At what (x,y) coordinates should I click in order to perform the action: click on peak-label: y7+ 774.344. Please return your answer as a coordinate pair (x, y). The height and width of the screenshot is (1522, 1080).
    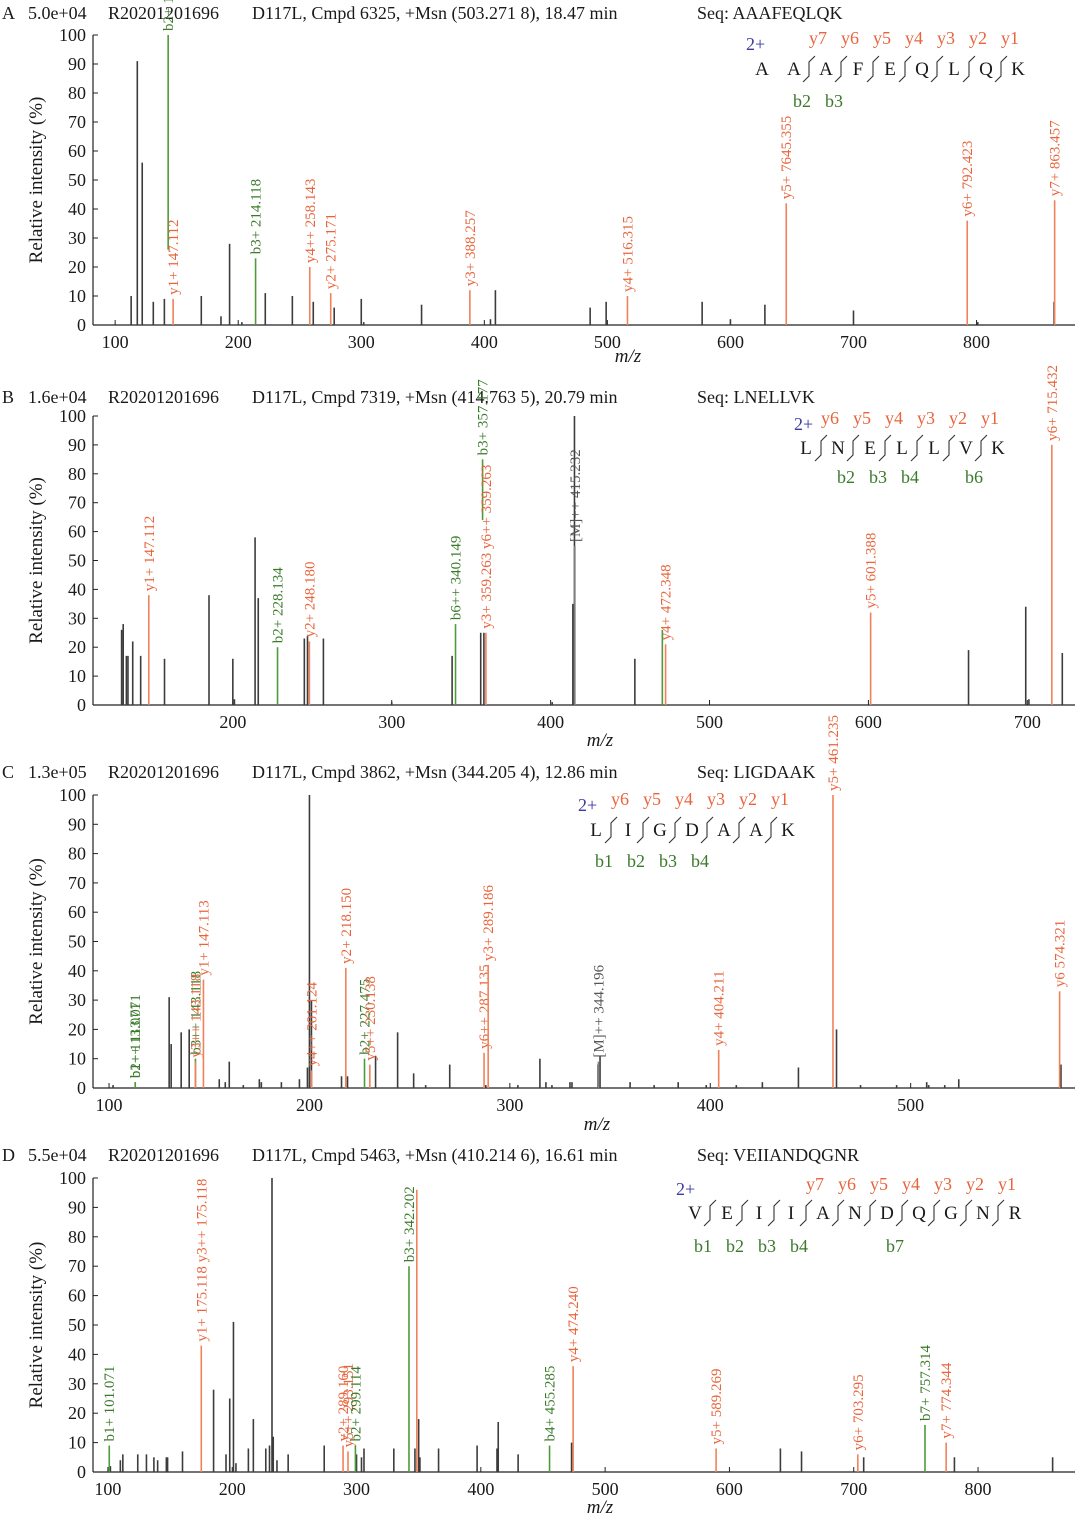
    Looking at the image, I should click on (947, 1400).